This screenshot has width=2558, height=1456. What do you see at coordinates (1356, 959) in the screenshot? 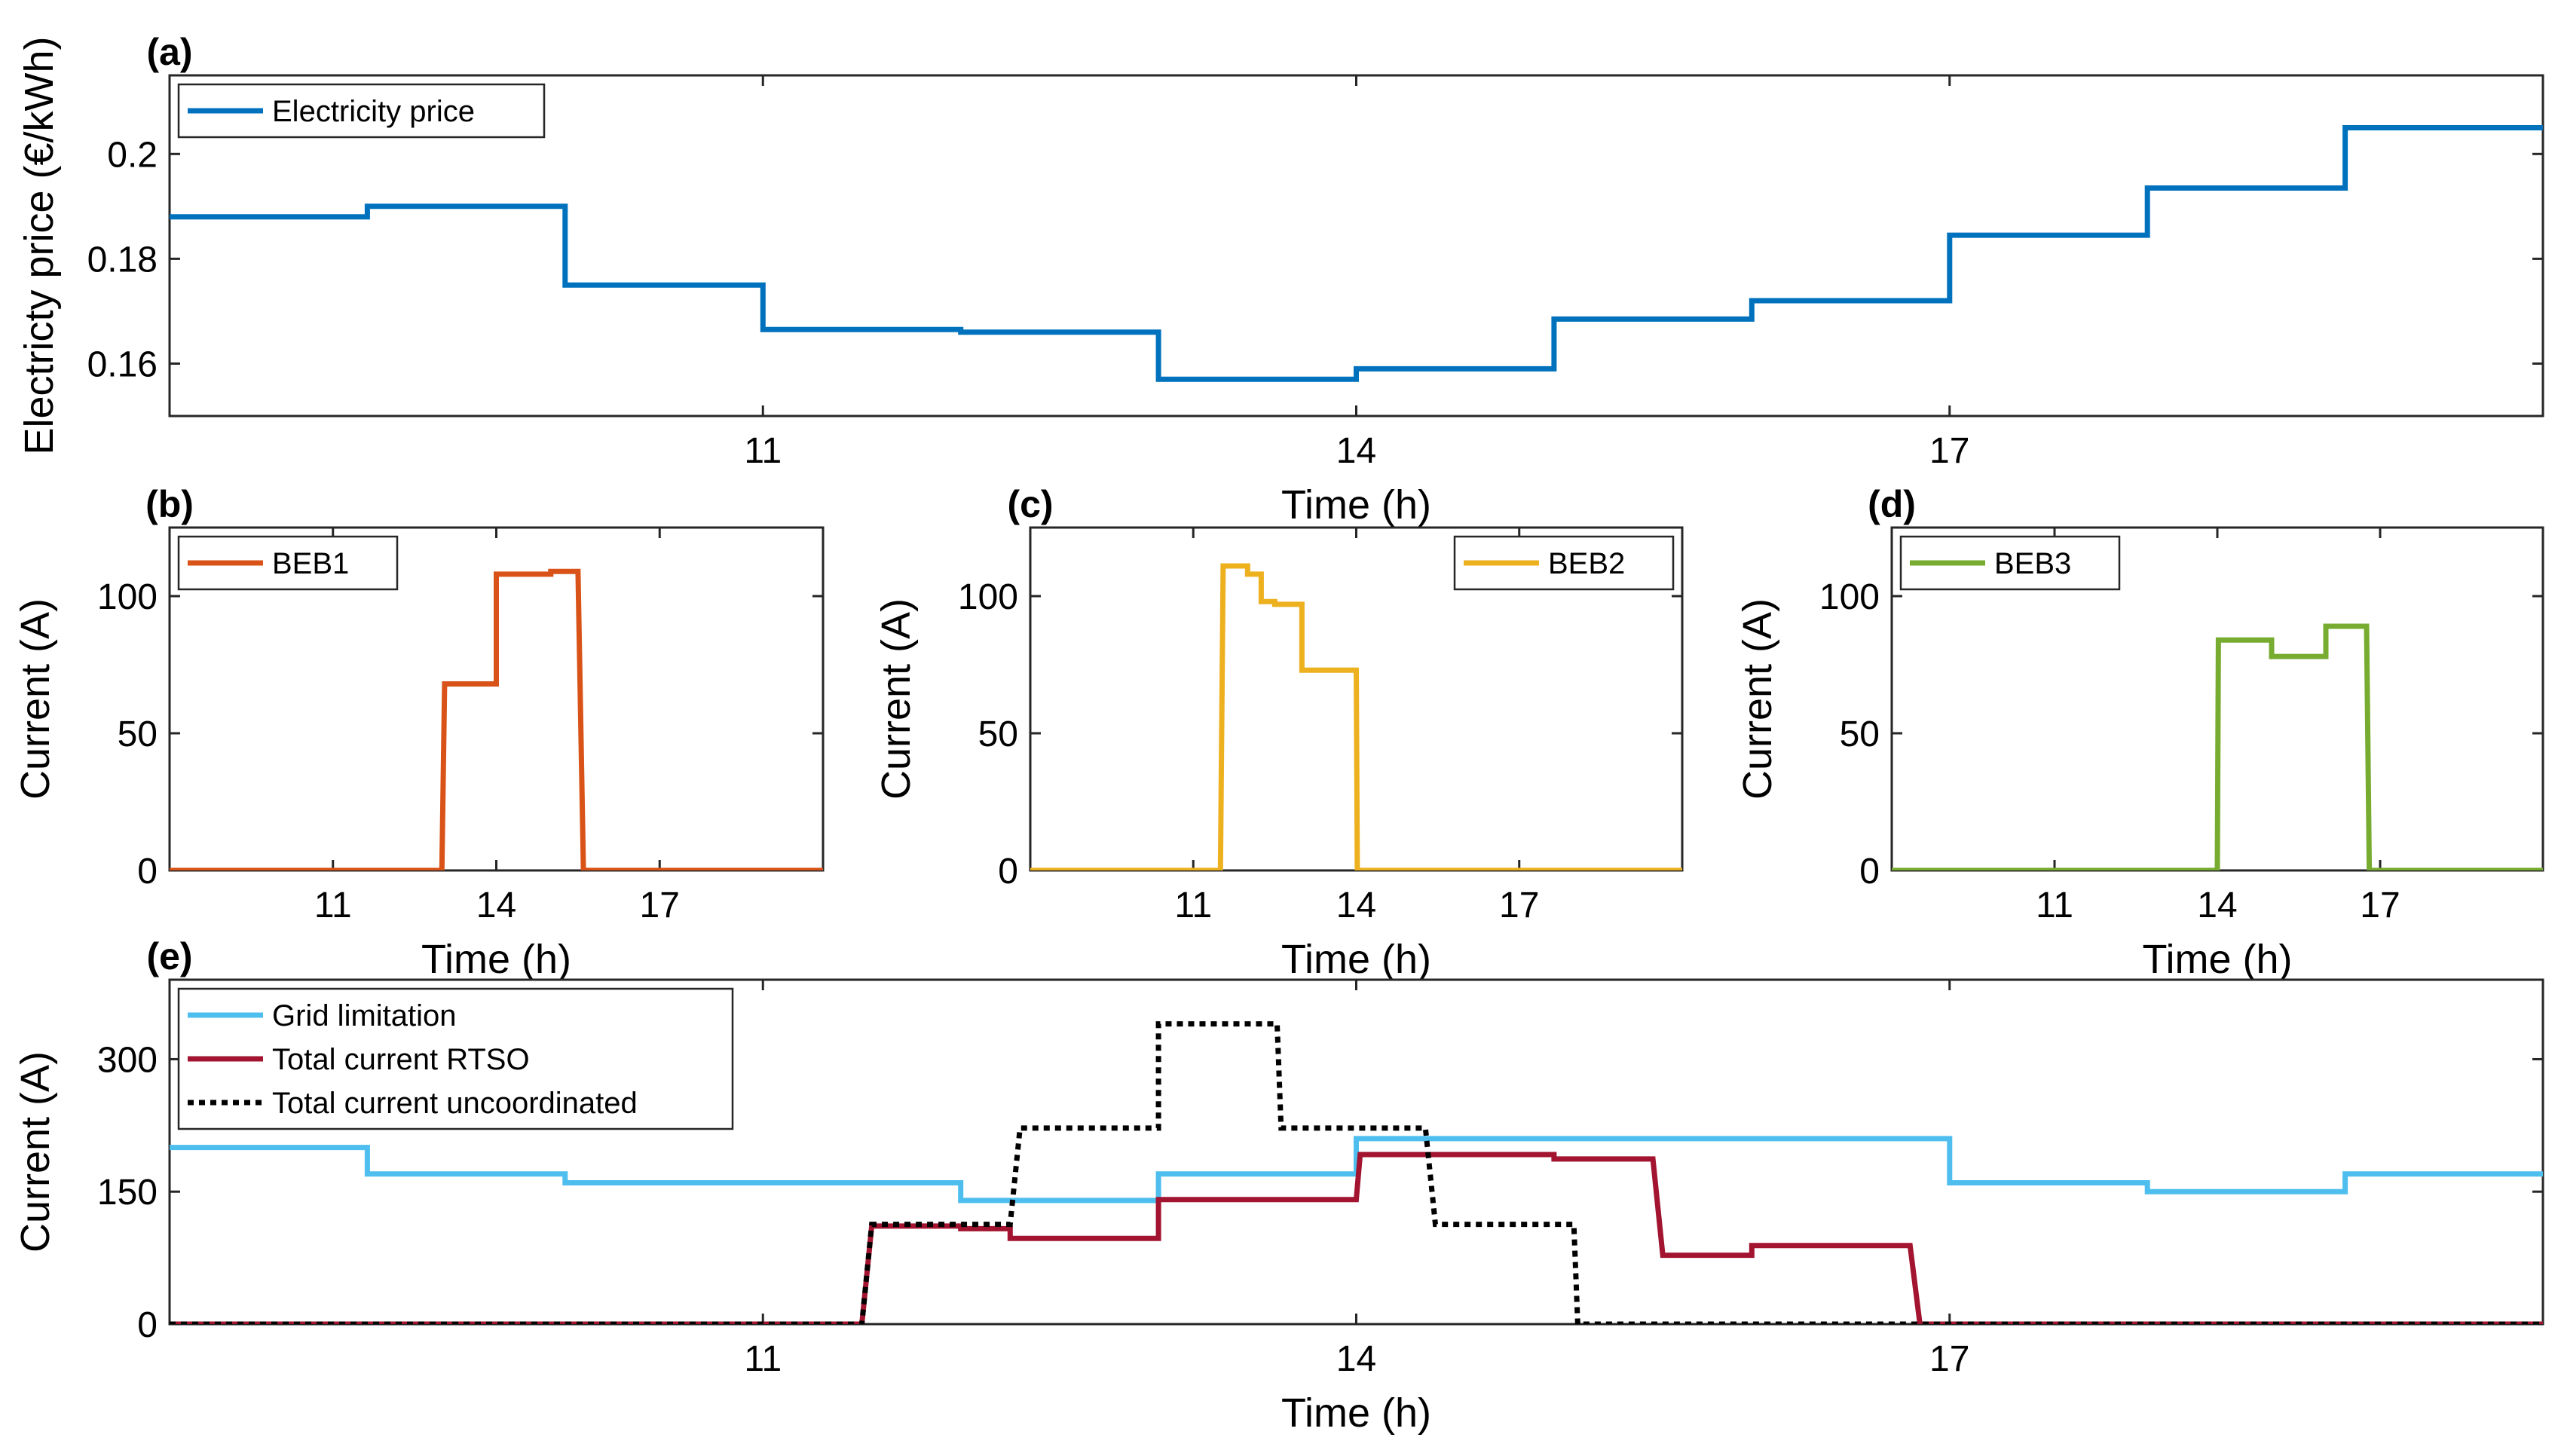
I see `panel-c-xlabel: Time (h)` at bounding box center [1356, 959].